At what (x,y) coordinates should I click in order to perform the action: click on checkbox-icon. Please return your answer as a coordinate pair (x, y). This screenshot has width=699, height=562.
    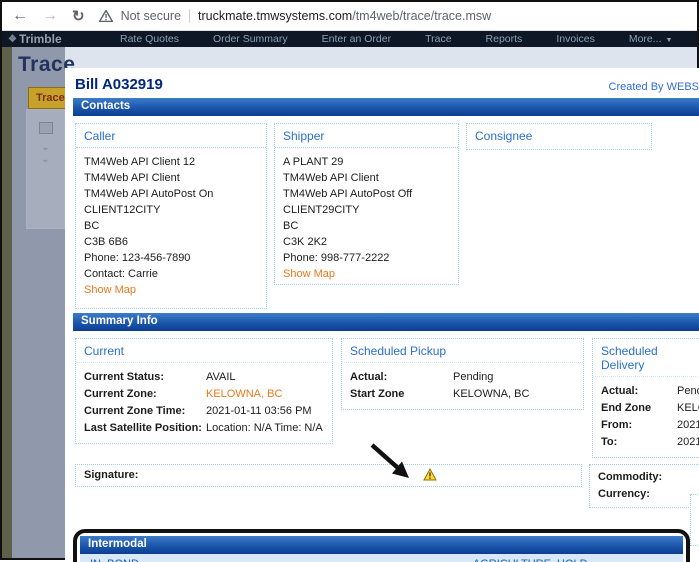
    Looking at the image, I should click on (45, 128).